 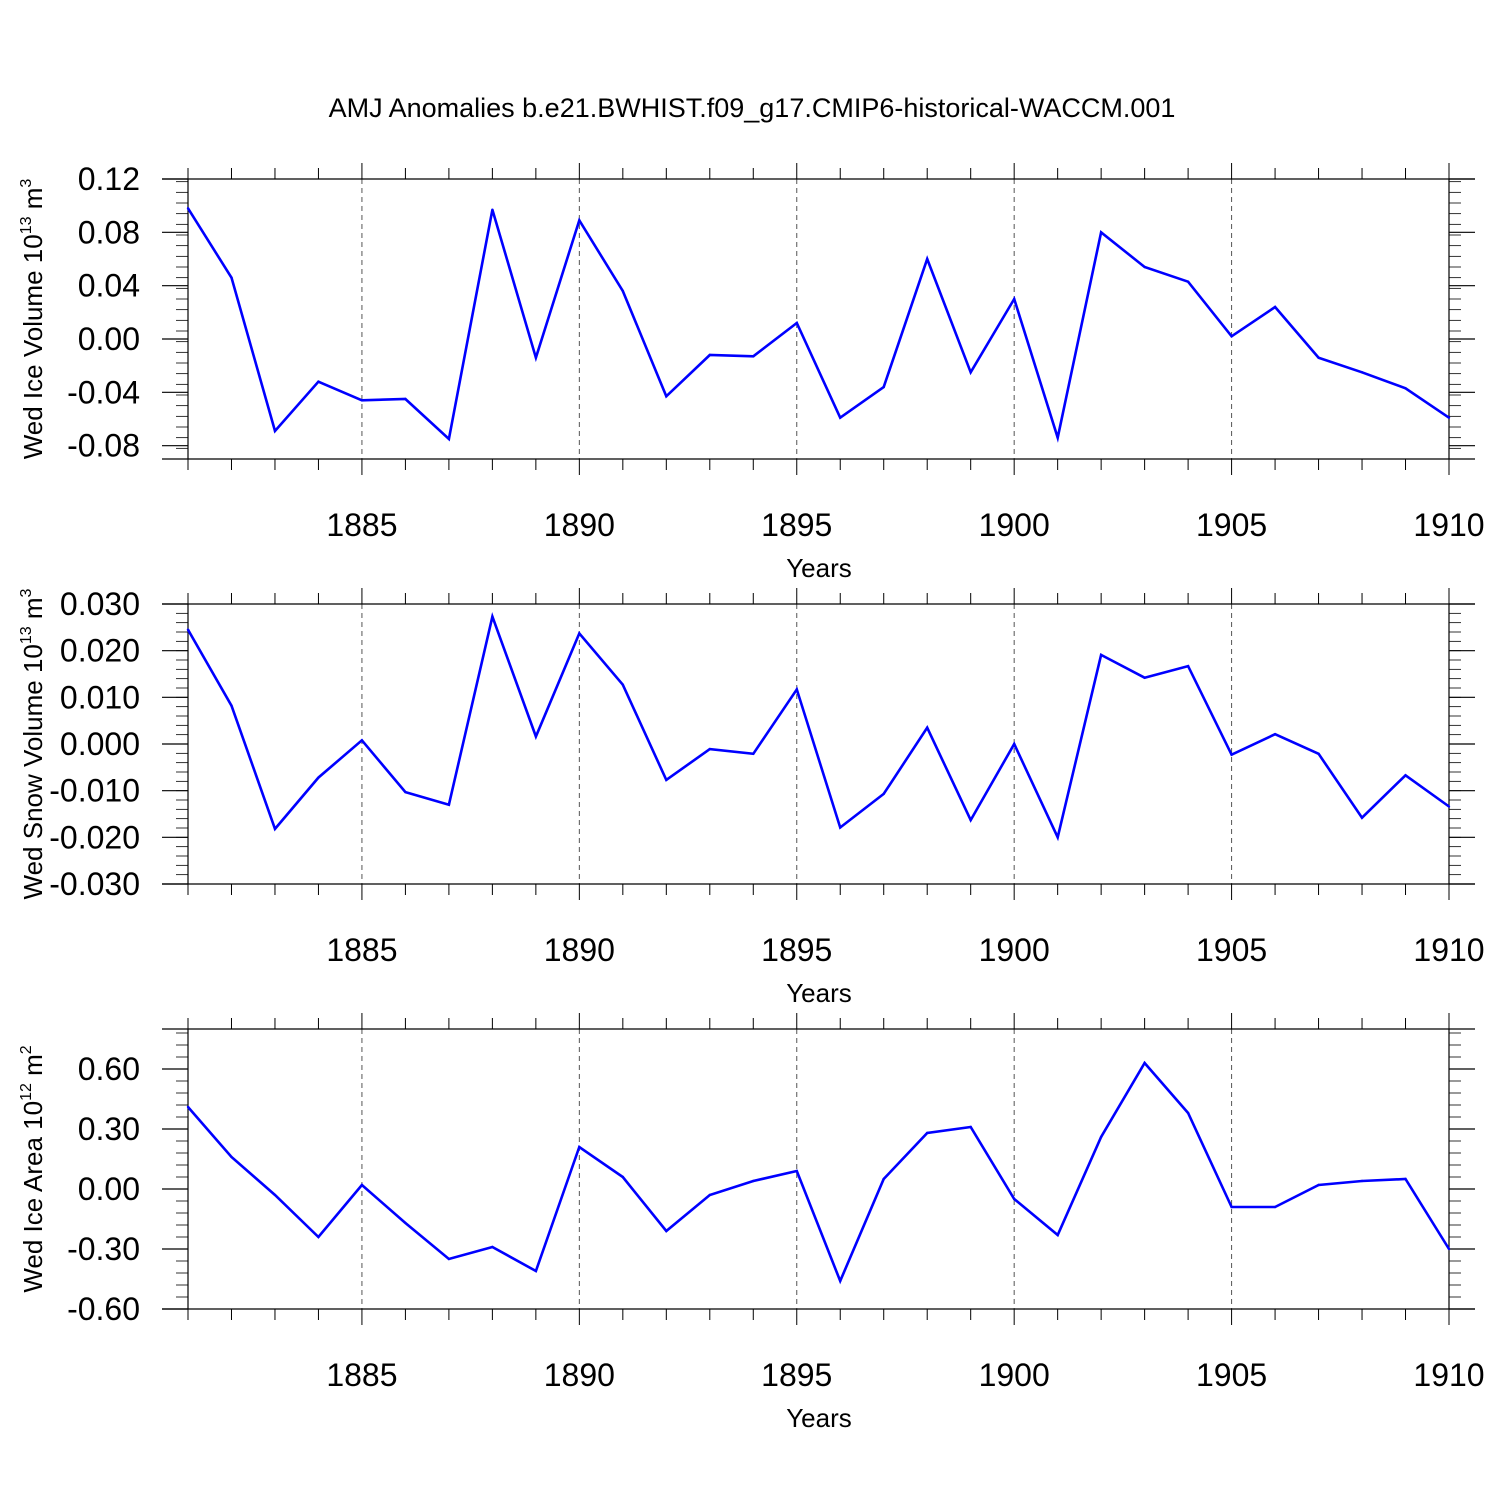 What do you see at coordinates (103, 1249) in the screenshot?
I see `y-tick-label: -0.30` at bounding box center [103, 1249].